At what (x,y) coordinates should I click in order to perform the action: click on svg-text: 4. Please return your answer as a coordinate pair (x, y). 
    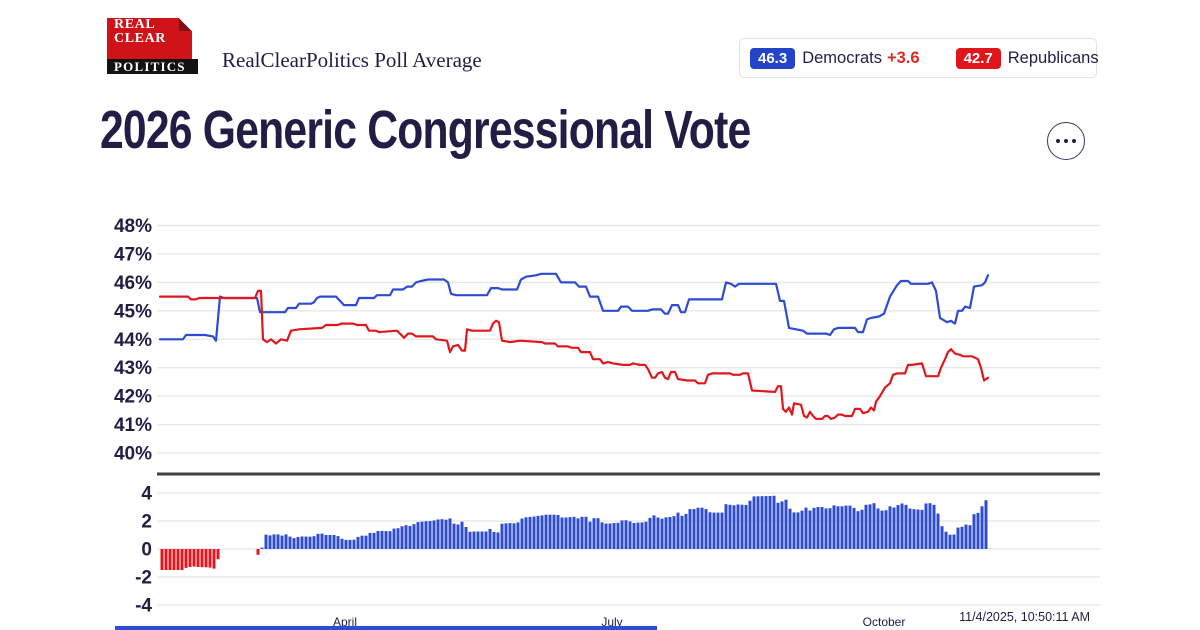
    Looking at the image, I should click on (146, 494).